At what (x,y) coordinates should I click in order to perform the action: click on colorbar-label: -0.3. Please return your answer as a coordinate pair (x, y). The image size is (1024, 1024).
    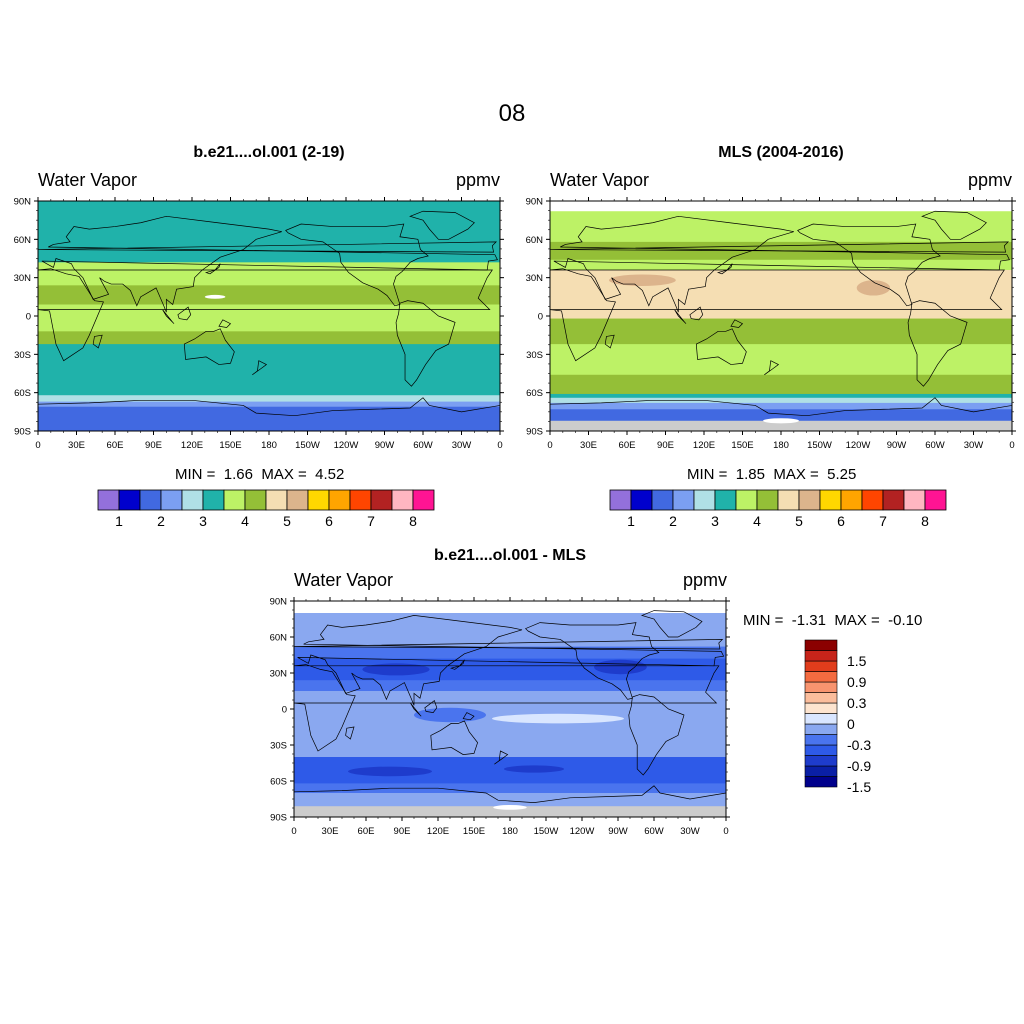
    Looking at the image, I should click on (859, 745).